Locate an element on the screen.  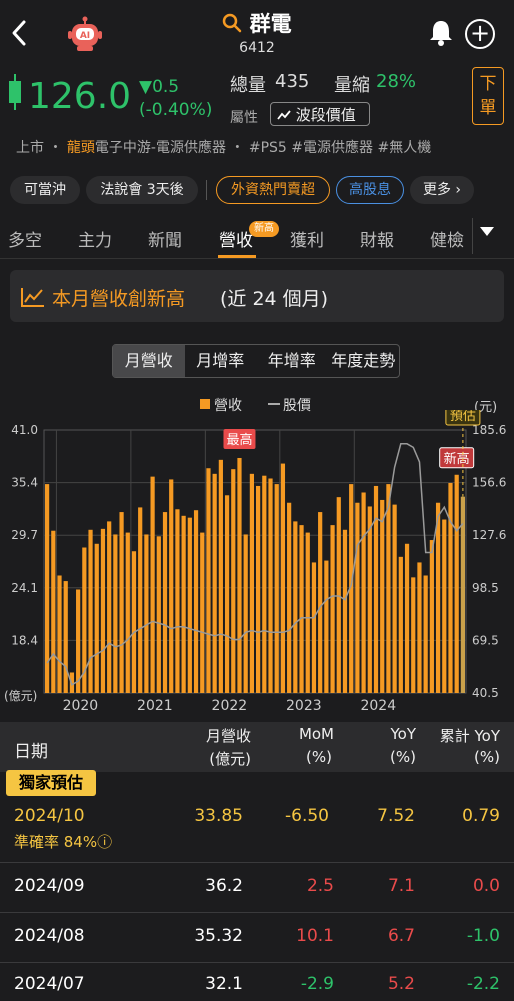
row-yoy: 6.7 is located at coordinates (401, 936).